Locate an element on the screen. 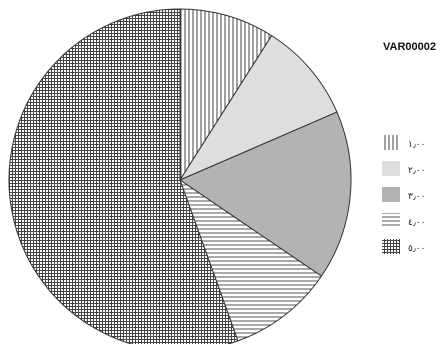 The width and height of the screenshot is (447, 344). legend-label-2: ٢٫٠٠ is located at coordinates (416, 171).